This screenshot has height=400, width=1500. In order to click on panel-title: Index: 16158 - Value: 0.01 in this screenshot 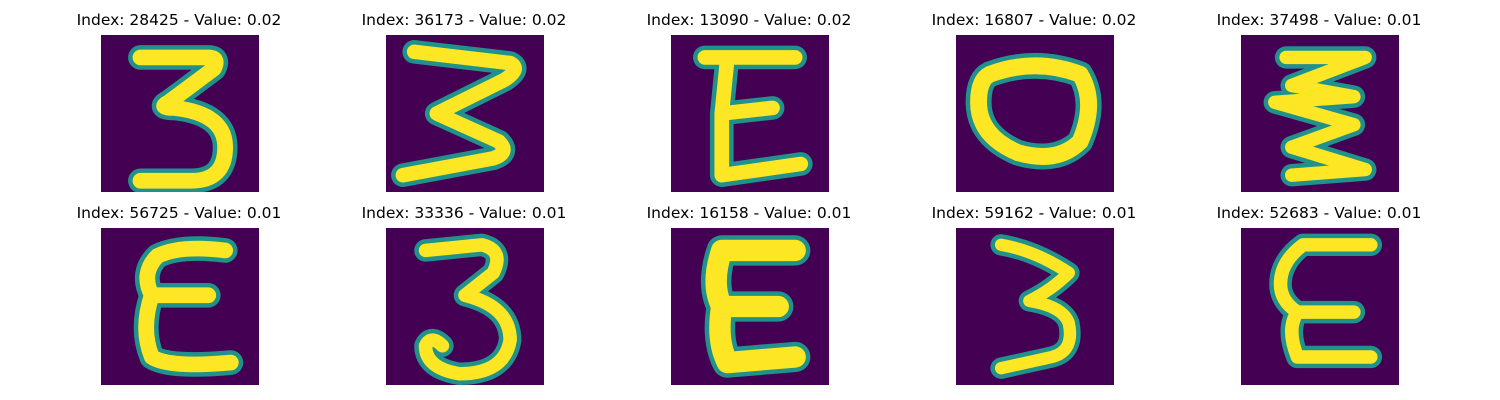, I will do `click(749, 213)`.